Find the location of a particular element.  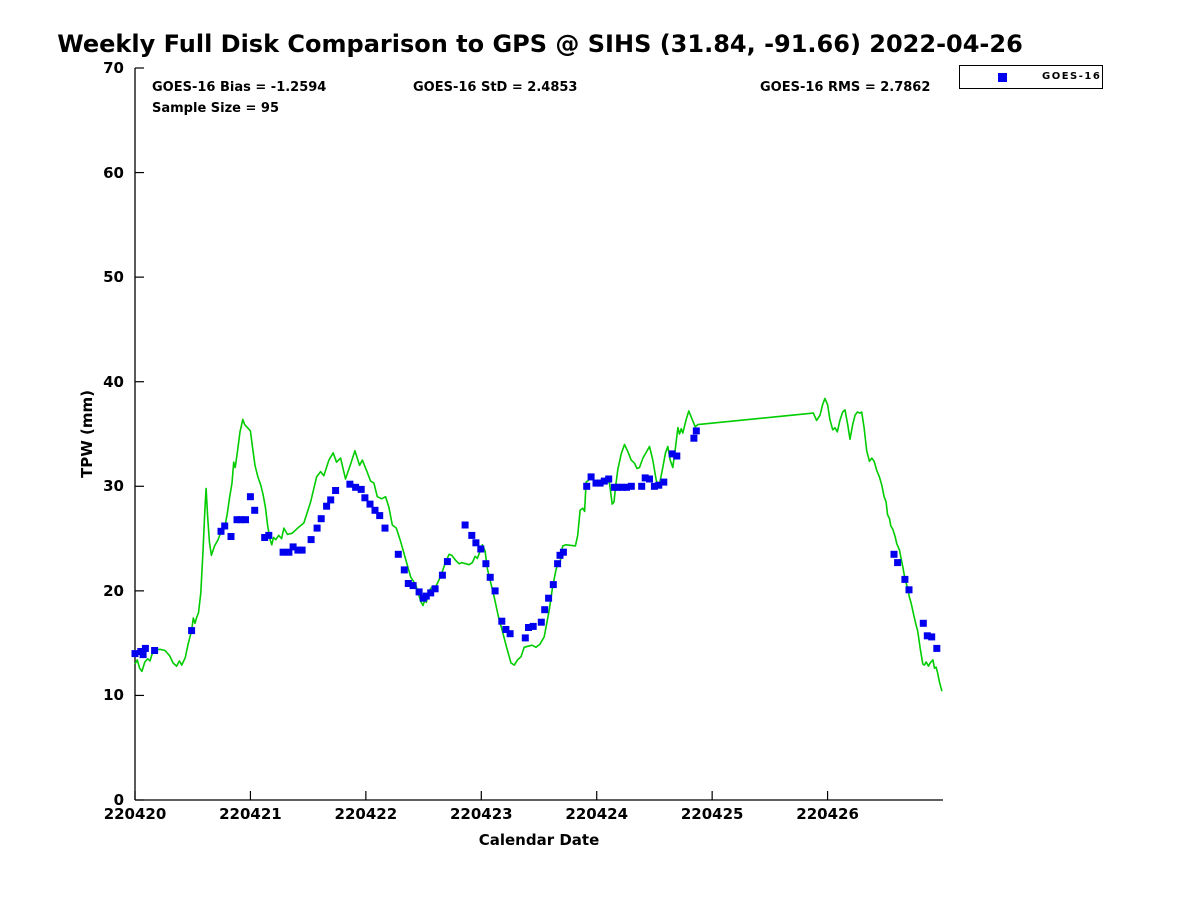

stat-rms: GOES-16 RMS = 2.7862 is located at coordinates (845, 87).